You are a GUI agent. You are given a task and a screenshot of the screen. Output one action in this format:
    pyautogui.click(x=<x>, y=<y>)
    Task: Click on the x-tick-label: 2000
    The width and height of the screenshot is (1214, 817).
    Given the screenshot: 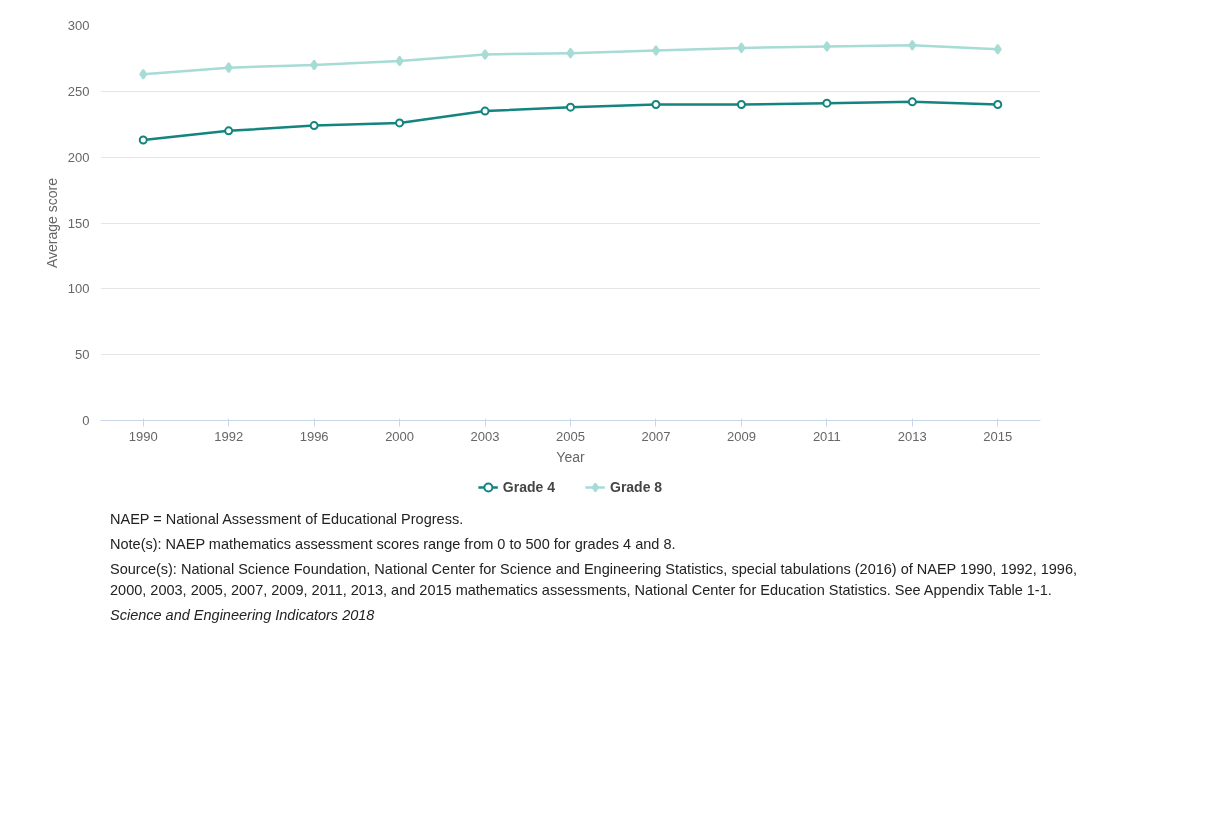 What is the action you would take?
    pyautogui.click(x=400, y=436)
    